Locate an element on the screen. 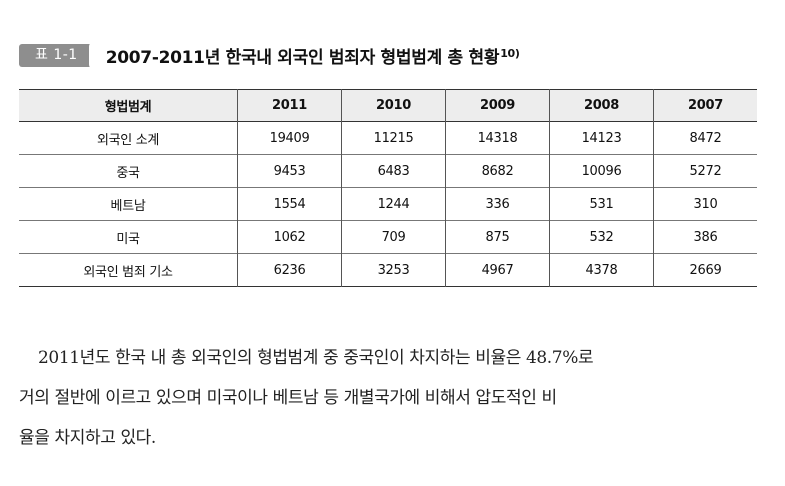 This screenshot has width=785, height=486. header-category: 형법범계 is located at coordinates (128, 105).